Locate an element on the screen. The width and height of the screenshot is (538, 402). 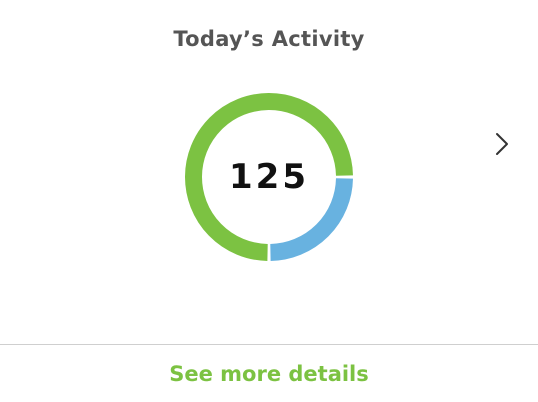
donut-center-value: 125 is located at coordinates (269, 177).